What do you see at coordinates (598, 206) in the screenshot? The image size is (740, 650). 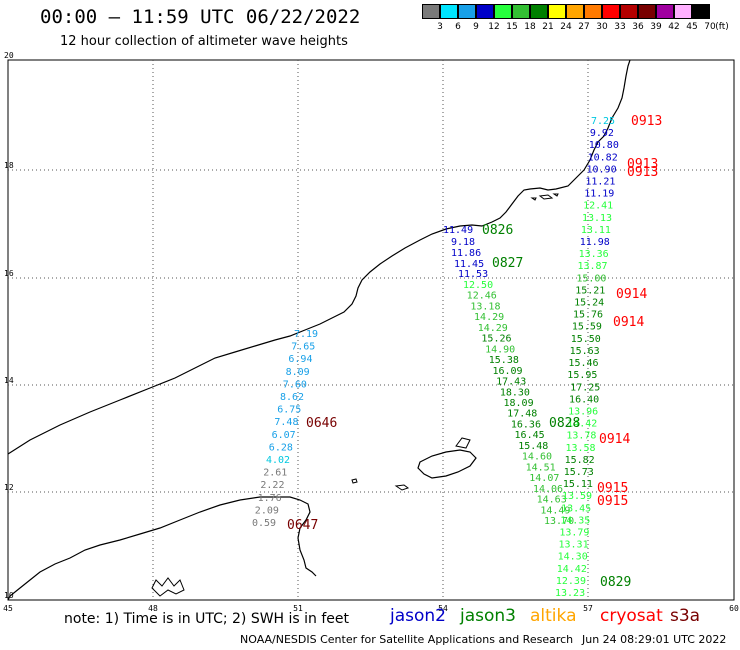 I see `wave-height-value: 12.41` at bounding box center [598, 206].